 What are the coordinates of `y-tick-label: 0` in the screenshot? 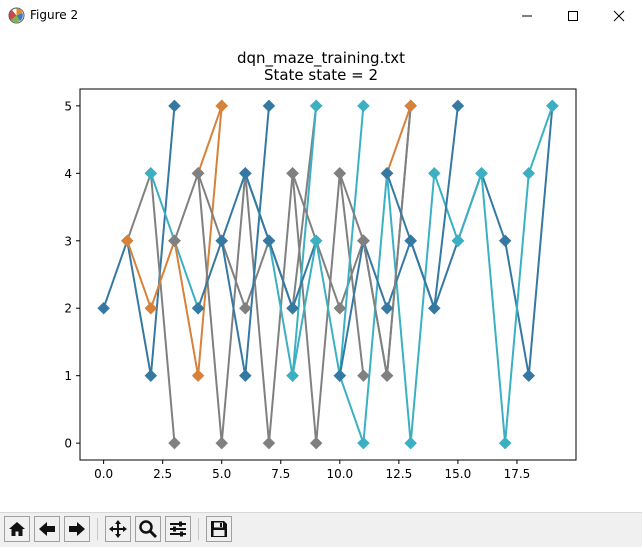 It's located at (68, 444).